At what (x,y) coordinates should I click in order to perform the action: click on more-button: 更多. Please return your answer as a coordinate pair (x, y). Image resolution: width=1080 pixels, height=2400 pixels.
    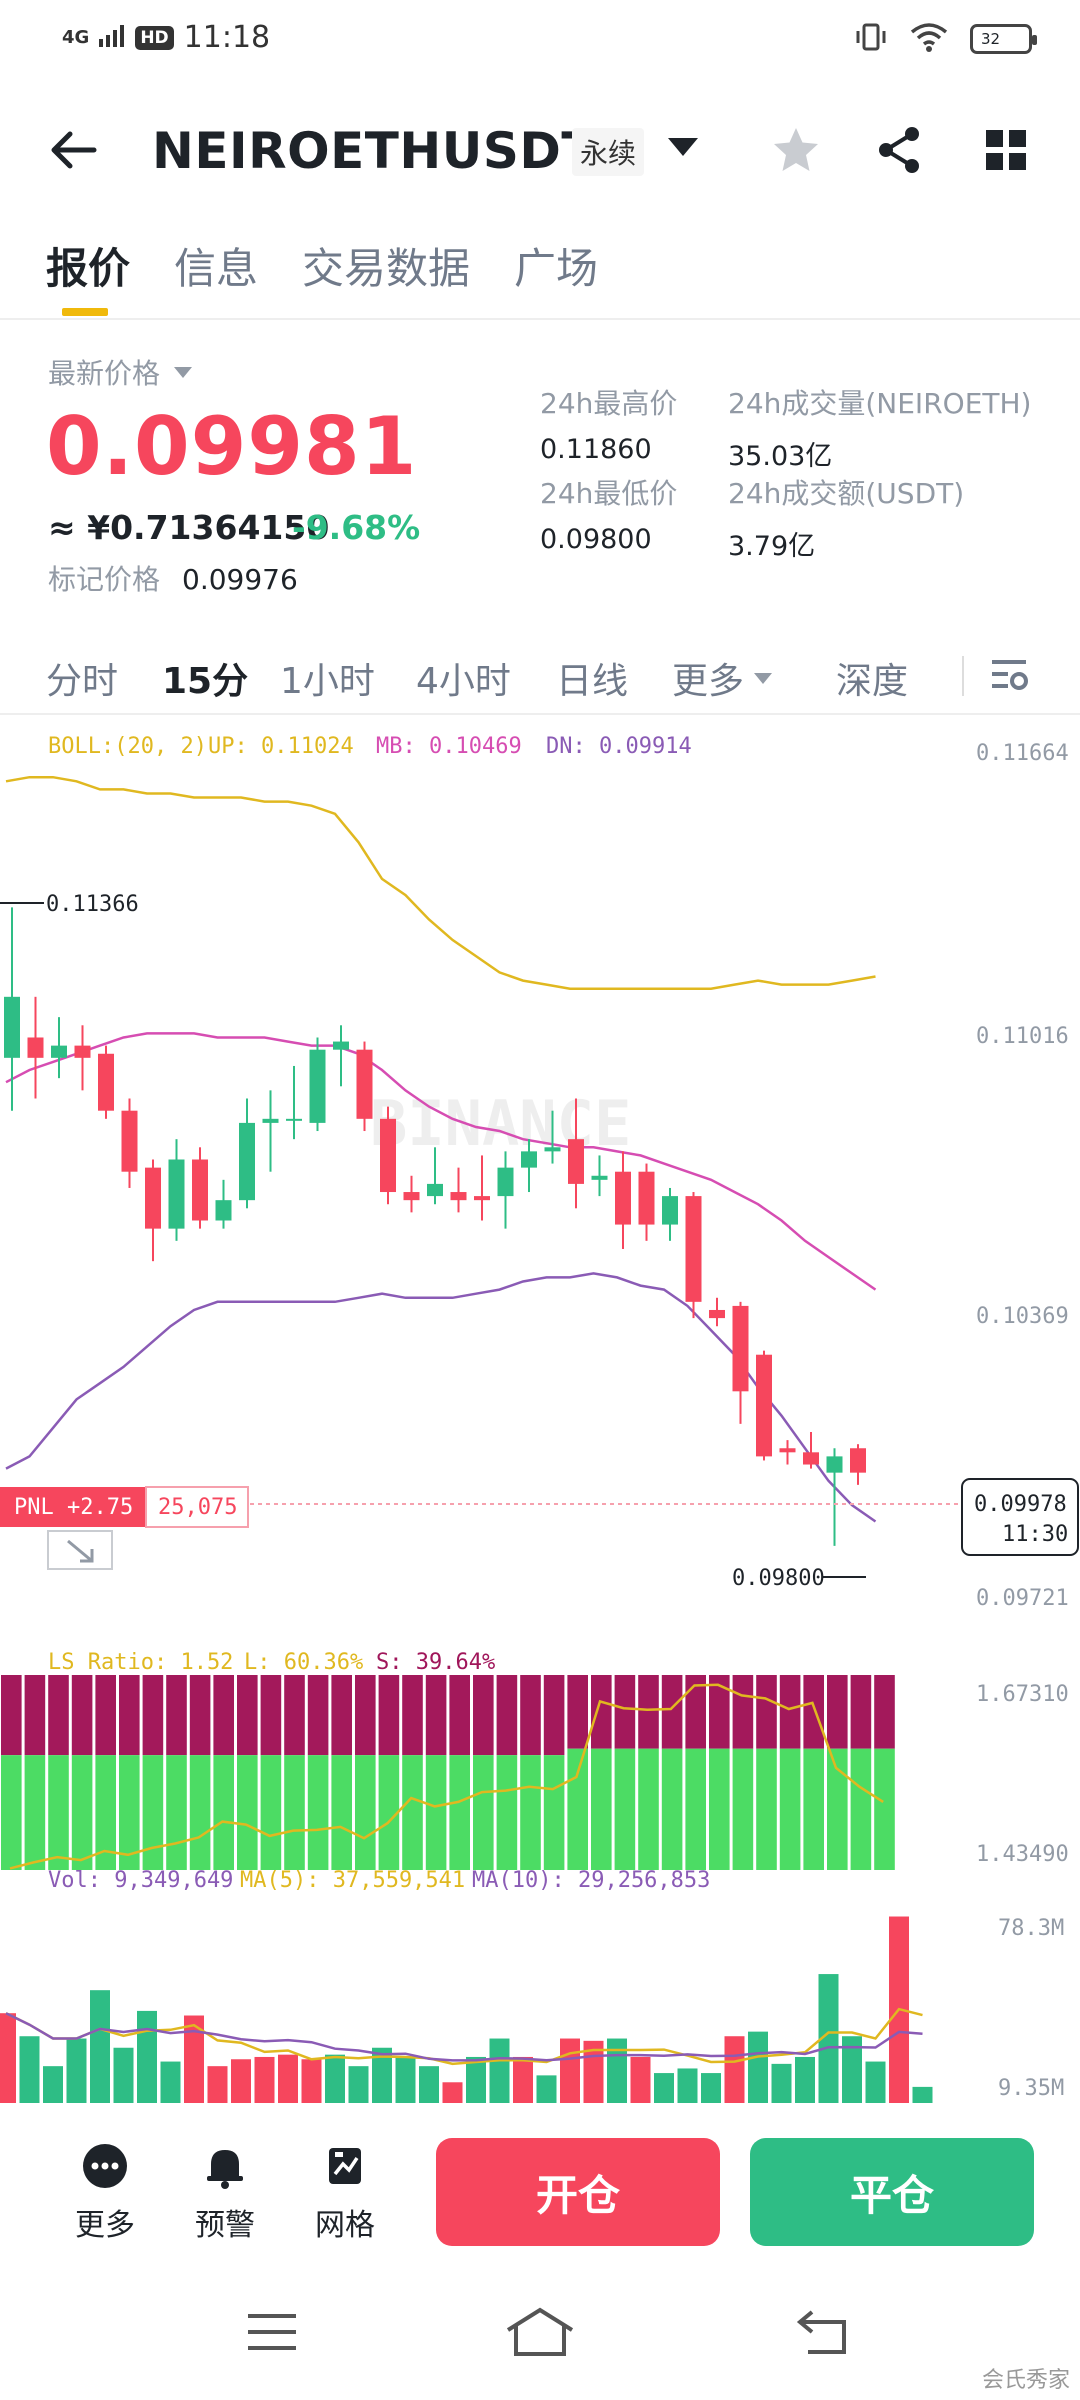
    Looking at the image, I should click on (105, 2193).